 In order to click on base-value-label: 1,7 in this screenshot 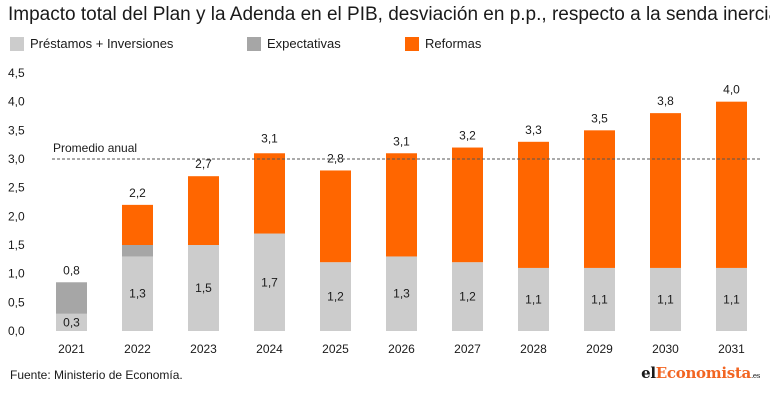, I will do `click(269, 282)`.